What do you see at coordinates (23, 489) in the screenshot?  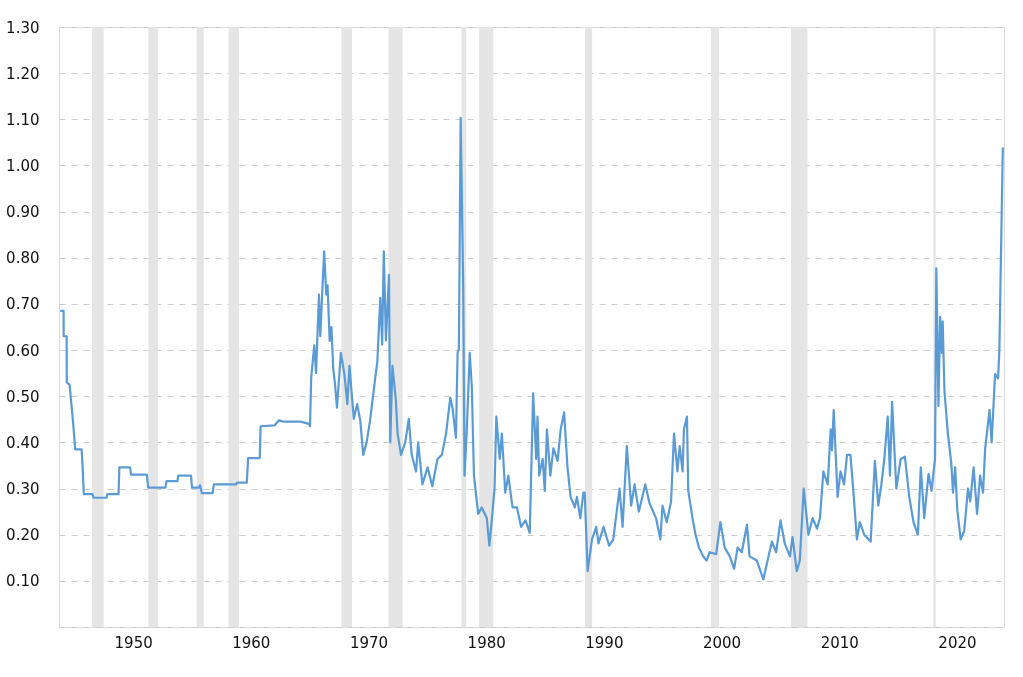 I see `y-tick-label: 0.30` at bounding box center [23, 489].